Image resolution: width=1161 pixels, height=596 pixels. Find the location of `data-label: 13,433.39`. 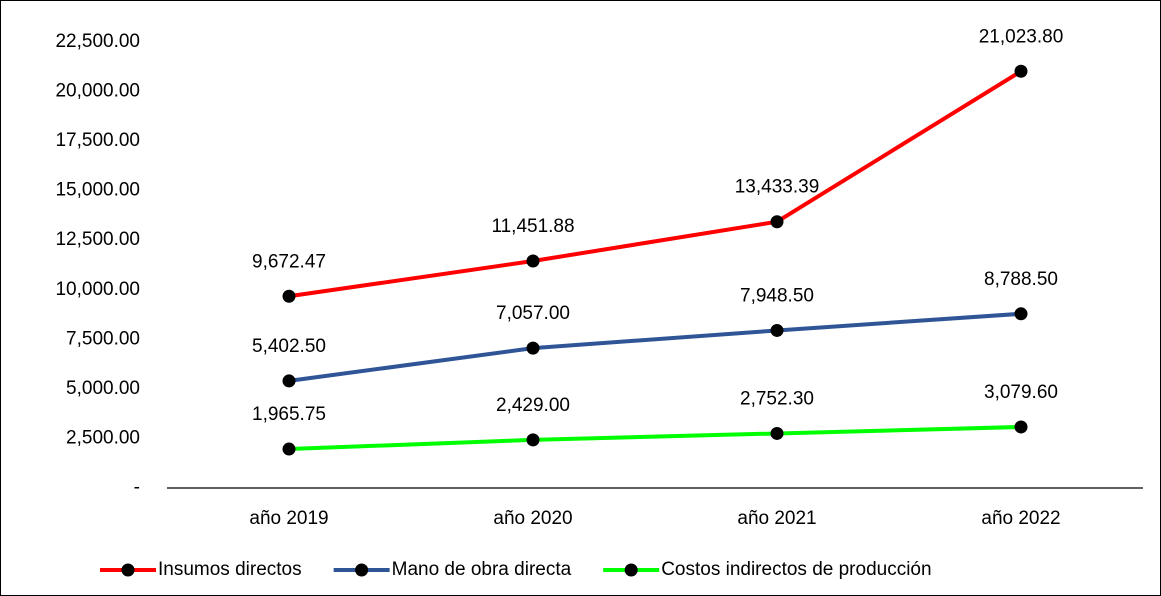

data-label: 13,433.39 is located at coordinates (777, 187).